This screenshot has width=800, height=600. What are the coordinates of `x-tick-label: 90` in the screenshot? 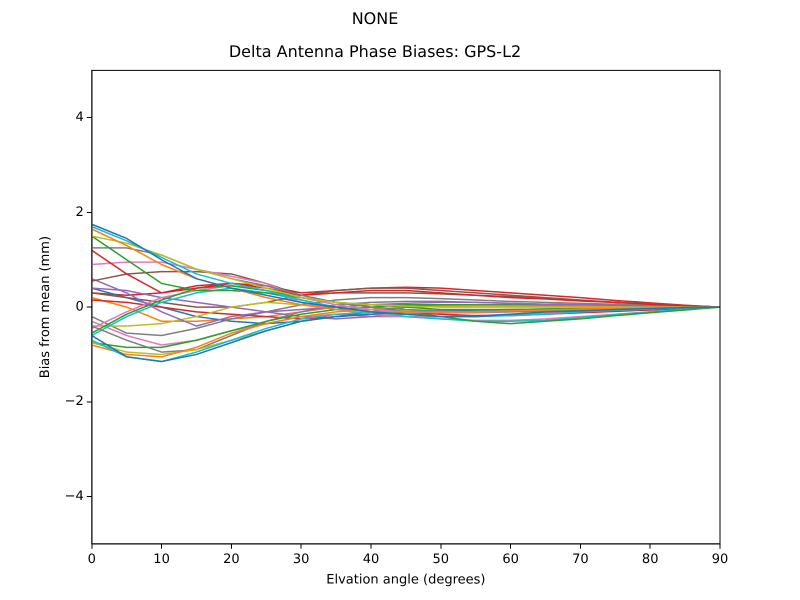 It's located at (720, 559).